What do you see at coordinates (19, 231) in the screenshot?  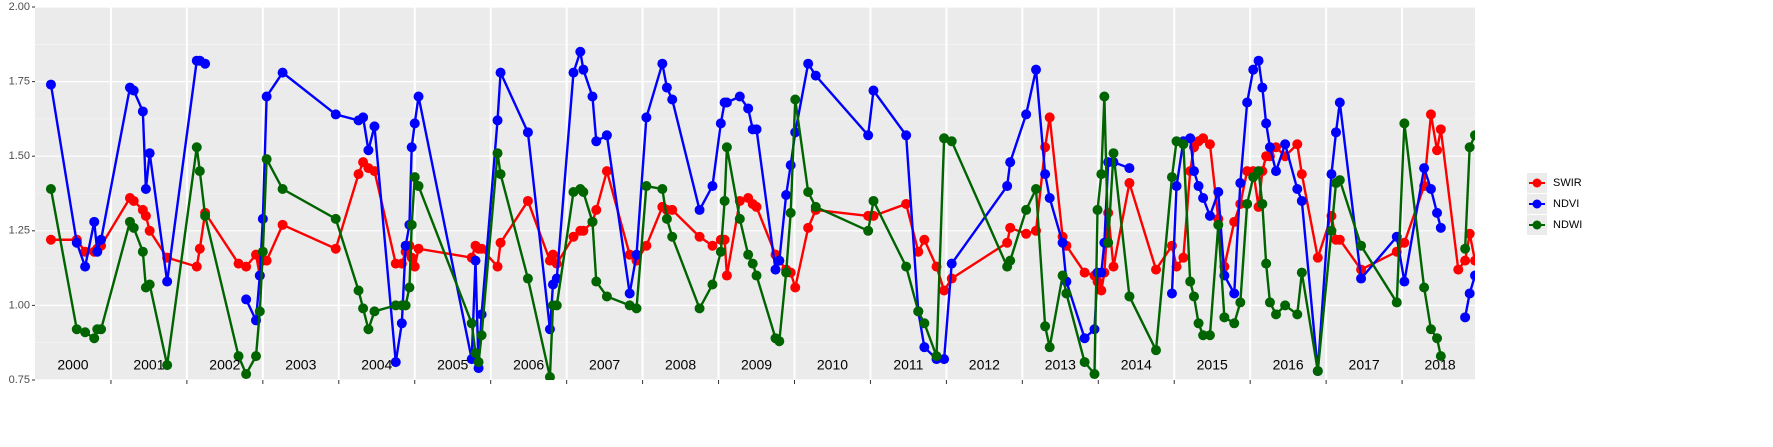 I see `y-tick-label: 1.25` at bounding box center [19, 231].